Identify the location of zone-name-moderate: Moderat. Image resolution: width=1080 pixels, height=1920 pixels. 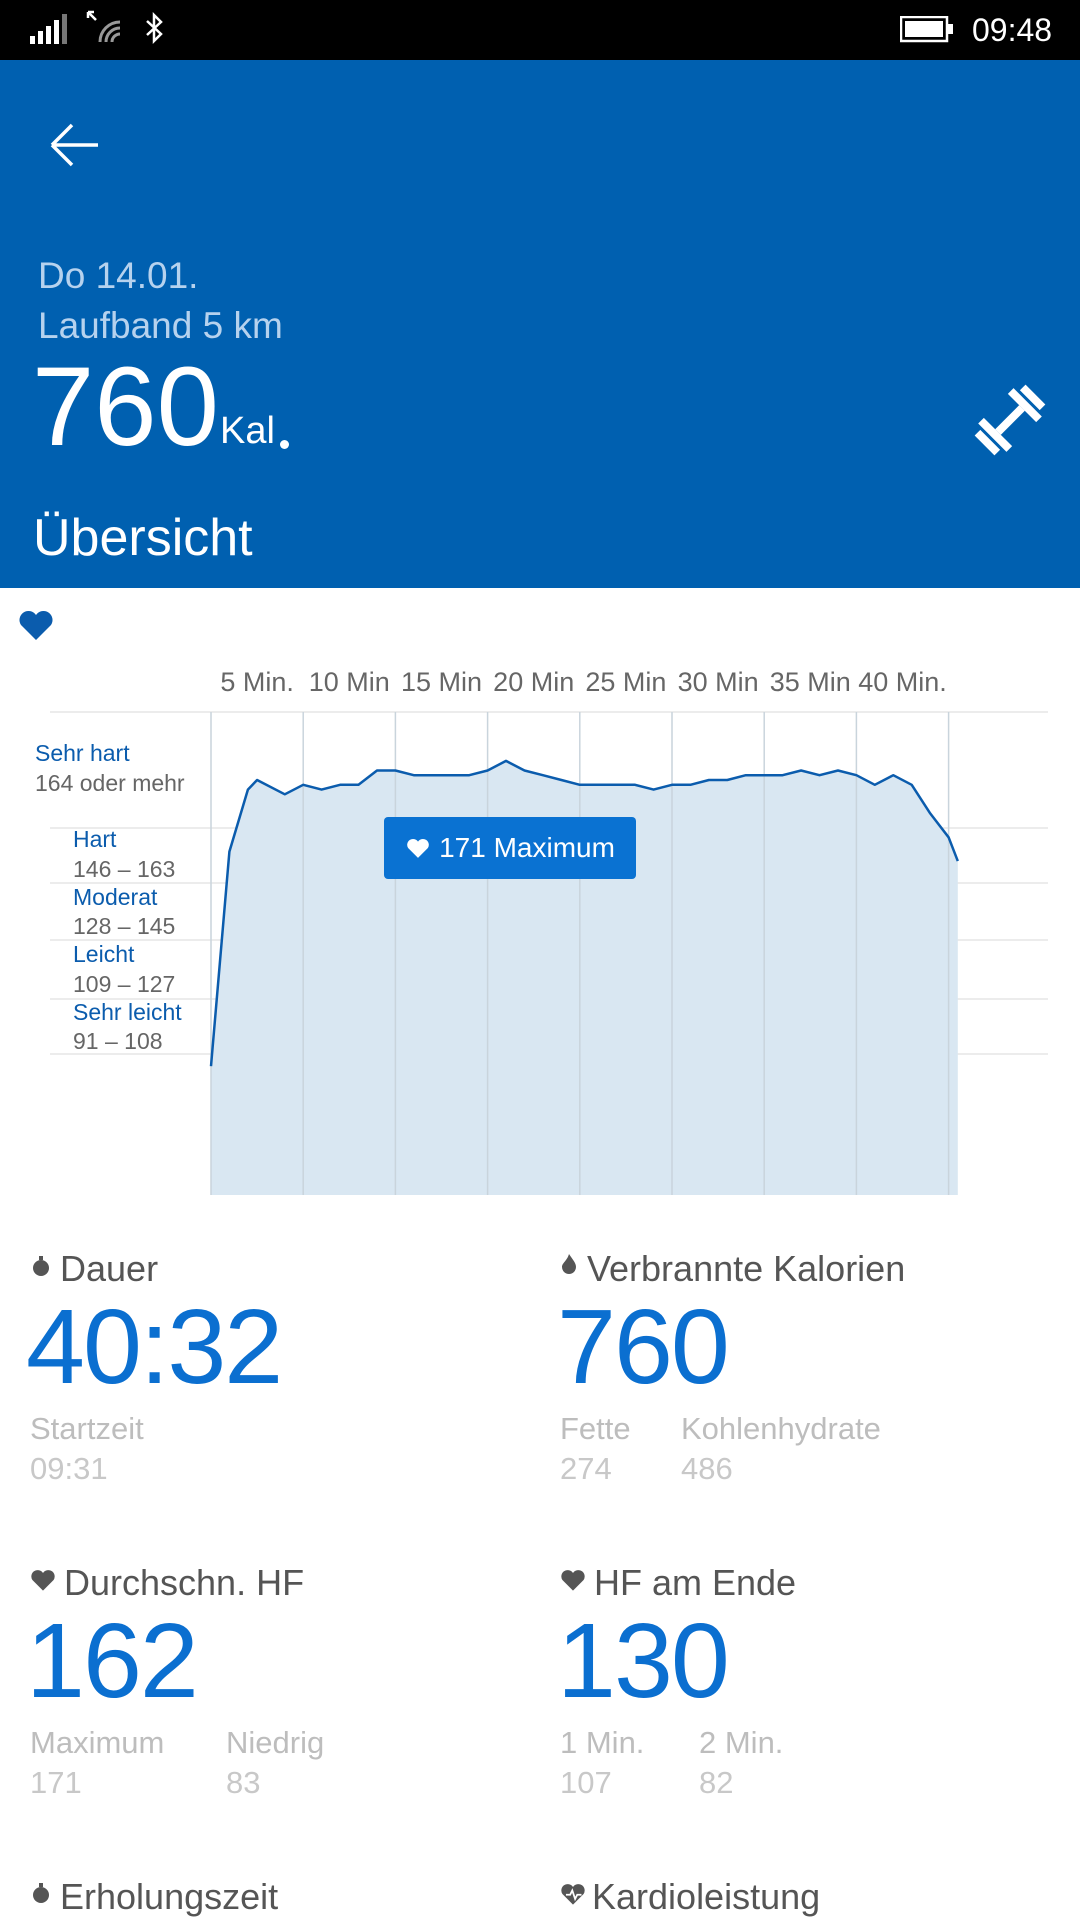
(115, 897).